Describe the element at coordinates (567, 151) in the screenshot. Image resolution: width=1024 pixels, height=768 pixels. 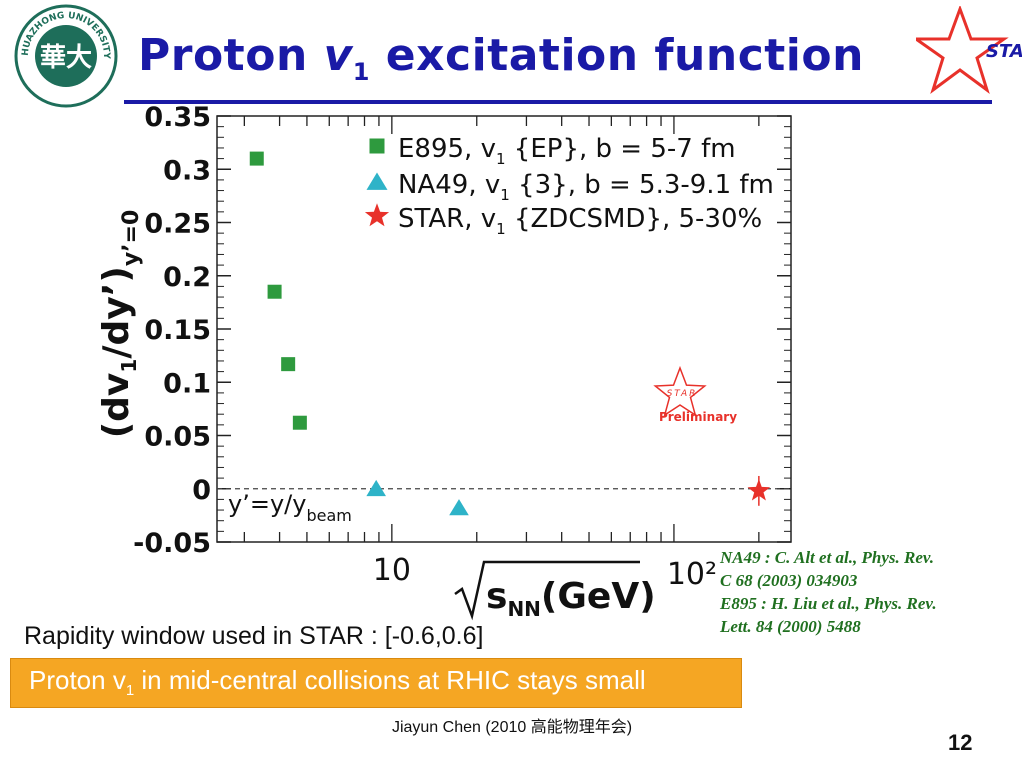
I see `legend-entry: E895, v1 {EP}, b = 5-7 fm` at that location.